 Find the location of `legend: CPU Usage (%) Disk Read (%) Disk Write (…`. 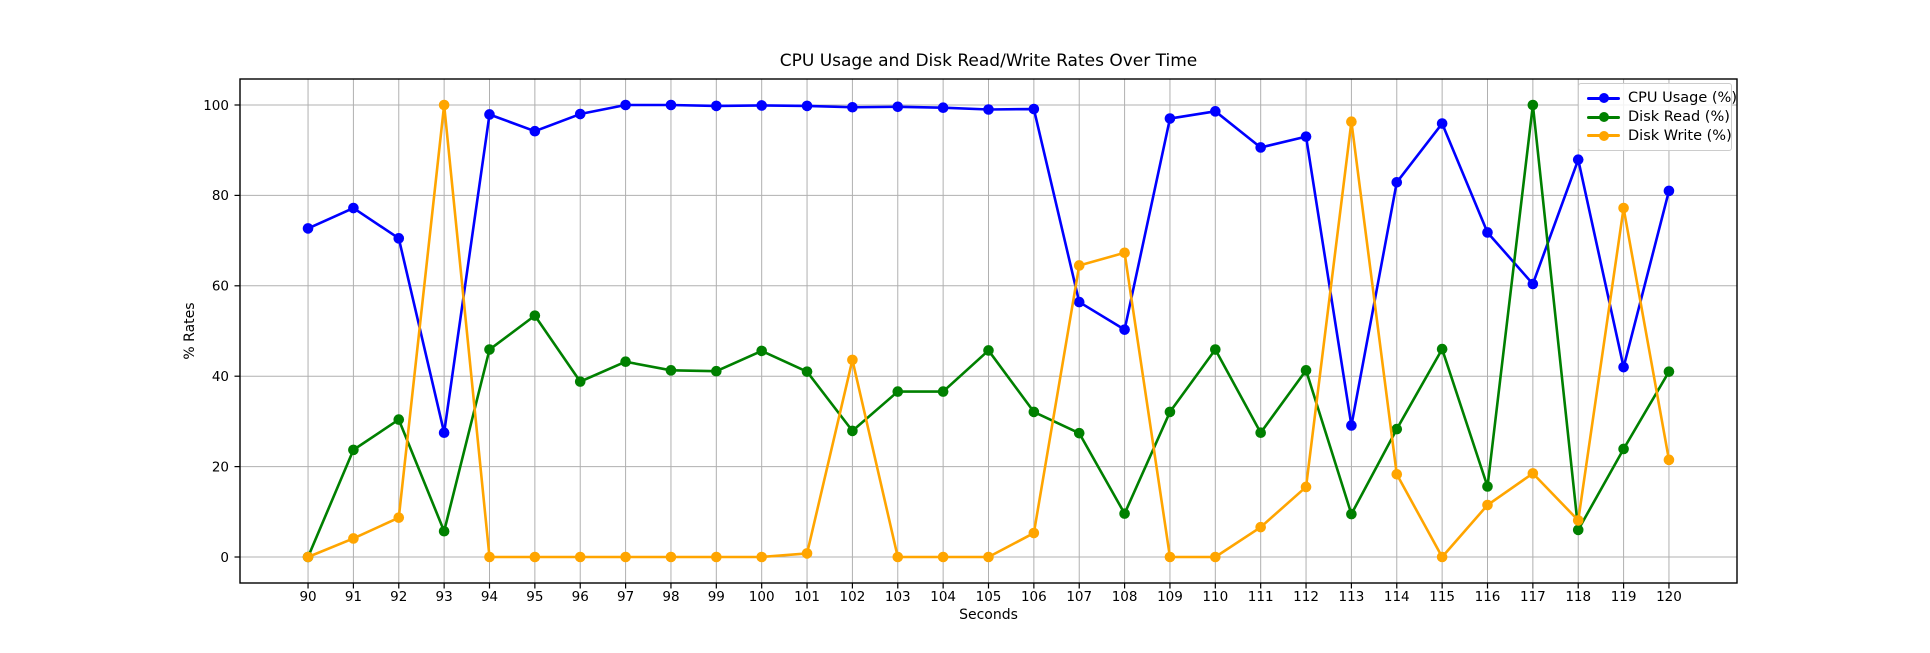

legend: CPU Usage (%) Disk Read (%) Disk Write (… is located at coordinates (1657, 117).